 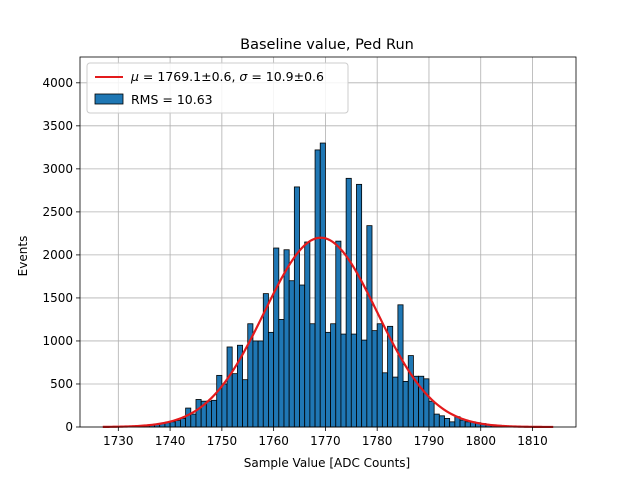 What do you see at coordinates (57, 212) in the screenshot?
I see `y-tick-label: 2500` at bounding box center [57, 212].